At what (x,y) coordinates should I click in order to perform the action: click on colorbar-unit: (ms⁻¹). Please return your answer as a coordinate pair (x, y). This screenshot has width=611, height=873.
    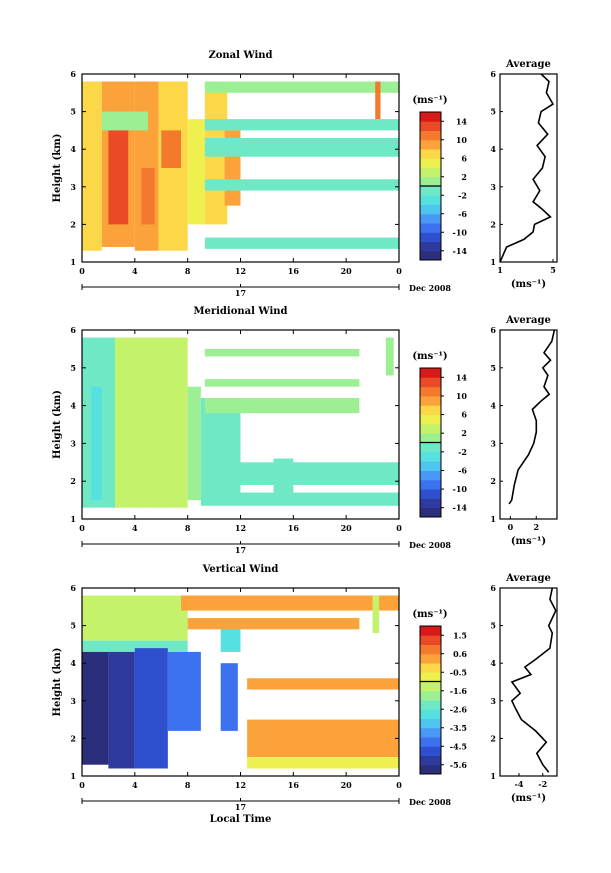
    Looking at the image, I should click on (429, 356).